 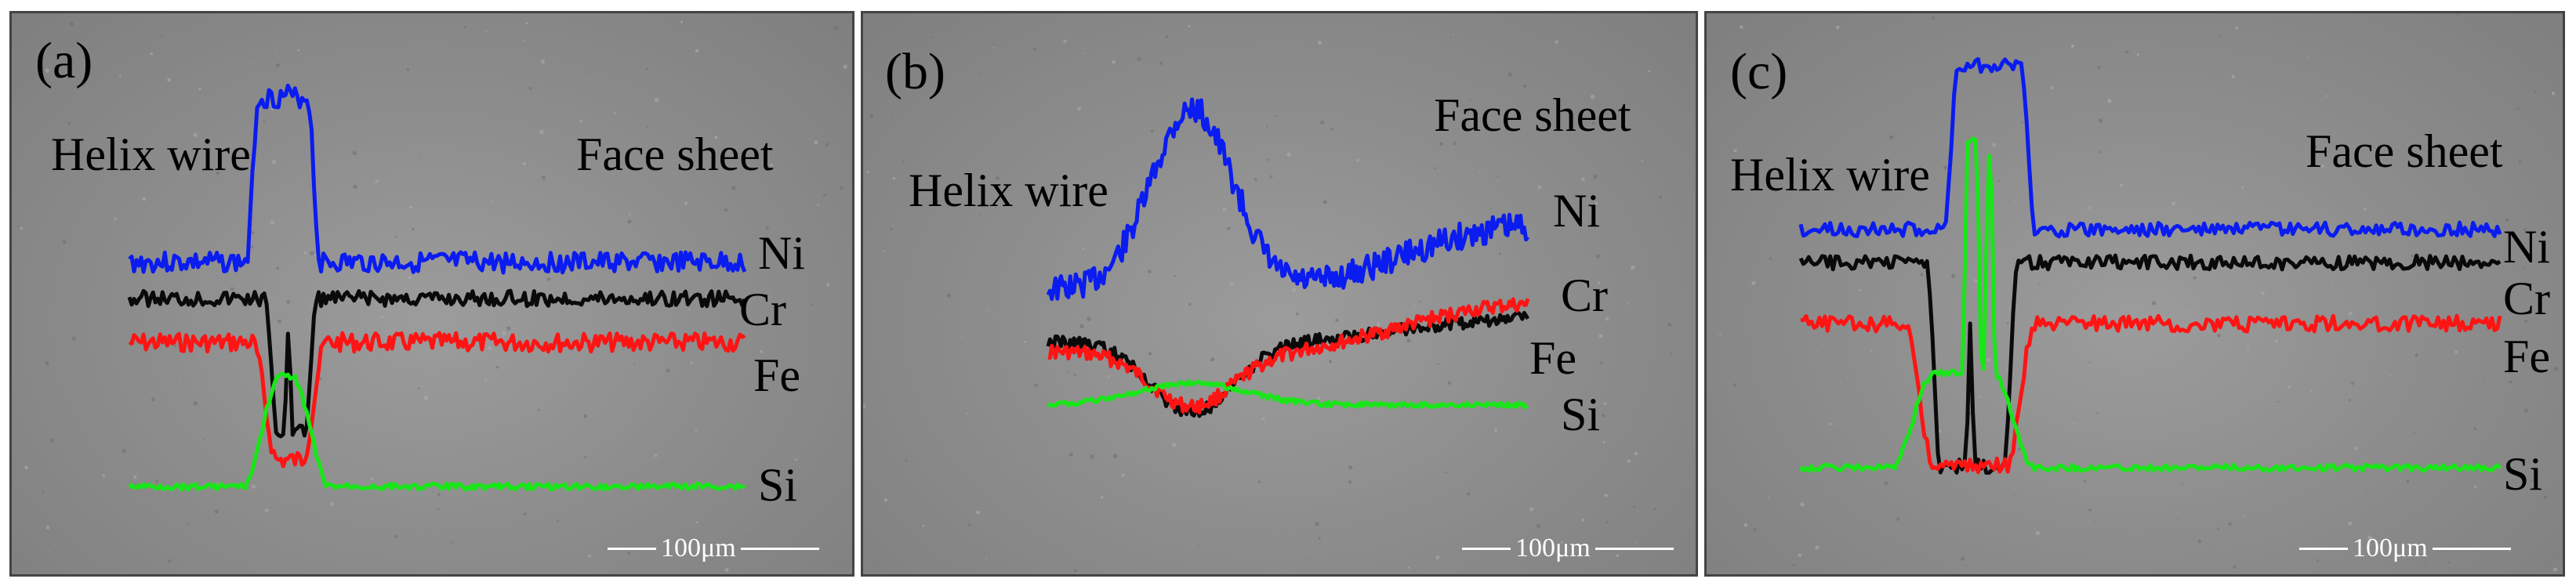 I want to click on helix-wire-label: Helix wire, so click(x=151, y=154).